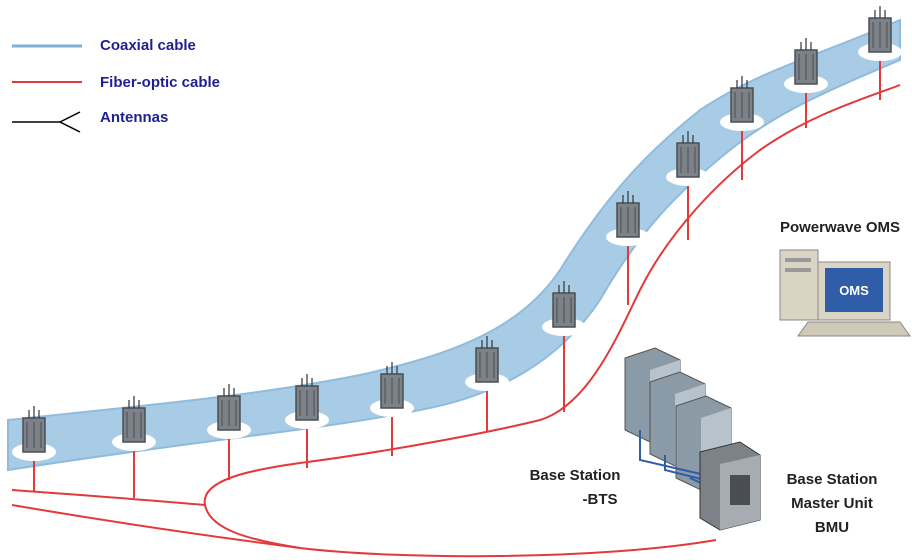 This screenshot has height=560, width=912. Describe the element at coordinates (600, 499) in the screenshot. I see `bts-label-line2: -BTS` at that location.